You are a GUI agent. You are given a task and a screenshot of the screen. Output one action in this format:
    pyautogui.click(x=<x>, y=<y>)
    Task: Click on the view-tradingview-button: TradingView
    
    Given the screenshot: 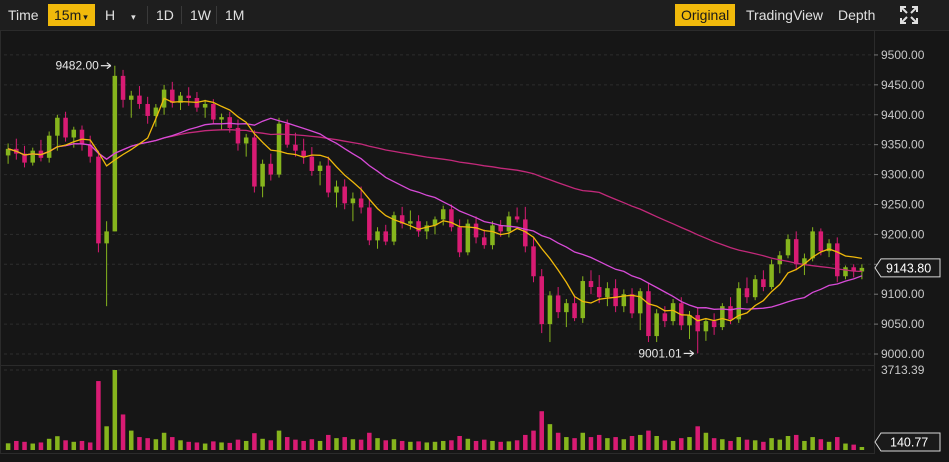 What is the action you would take?
    pyautogui.click(x=785, y=15)
    